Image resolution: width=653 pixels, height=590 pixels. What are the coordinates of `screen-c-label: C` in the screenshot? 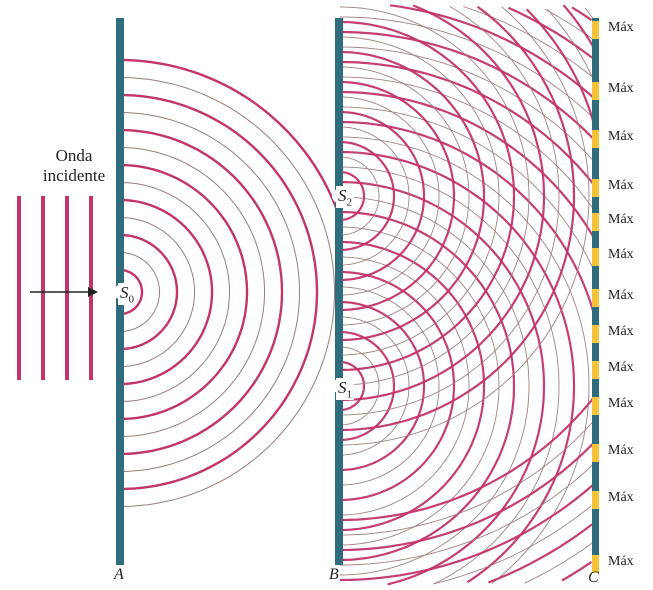 It's located at (593, 577).